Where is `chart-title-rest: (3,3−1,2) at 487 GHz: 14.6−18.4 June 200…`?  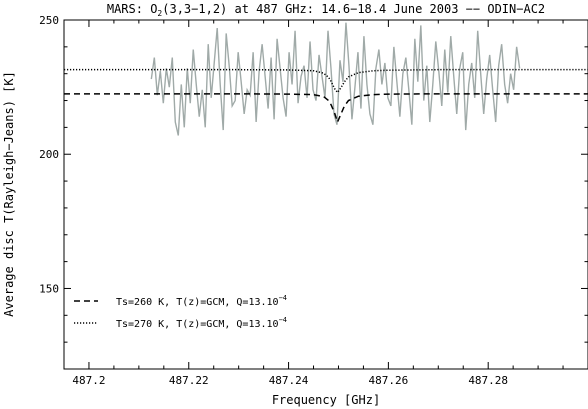 chart-title-rest: (3,3−1,2) at 487 GHz: 14.6−18.4 June 200… is located at coordinates (353, 9).